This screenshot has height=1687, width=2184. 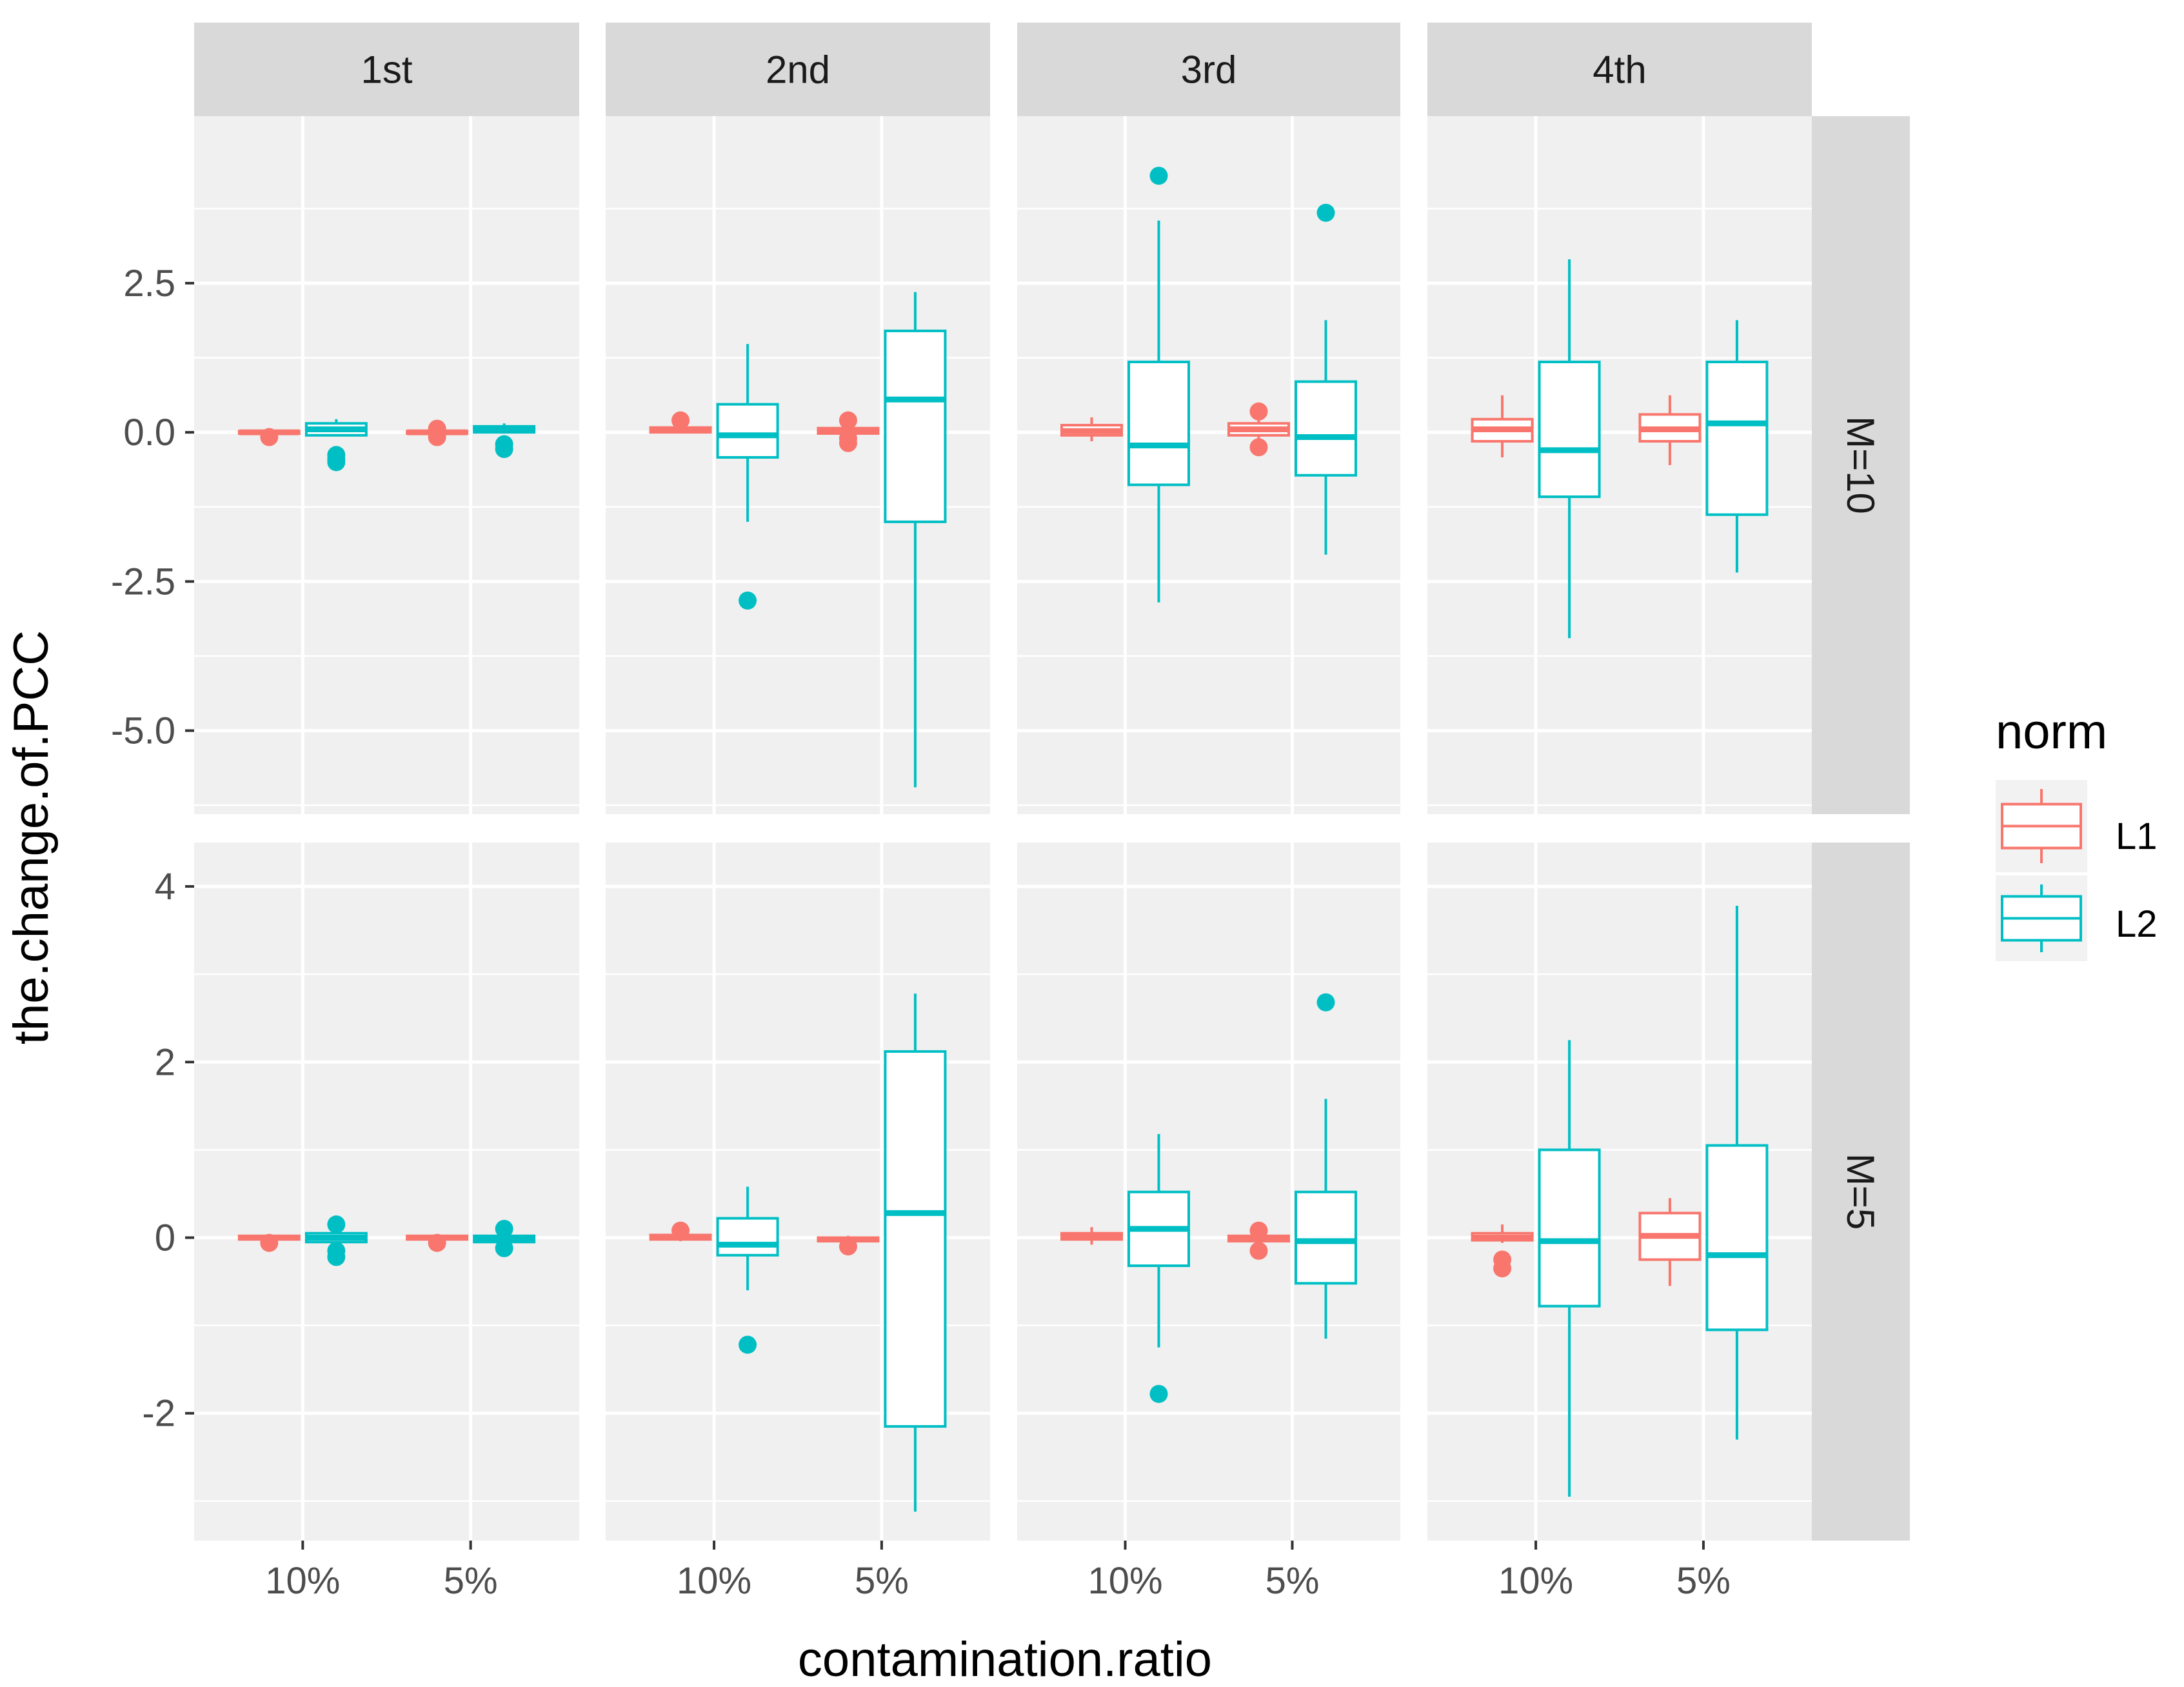 What do you see at coordinates (386, 70) in the screenshot?
I see `column-strip-label: 1st` at bounding box center [386, 70].